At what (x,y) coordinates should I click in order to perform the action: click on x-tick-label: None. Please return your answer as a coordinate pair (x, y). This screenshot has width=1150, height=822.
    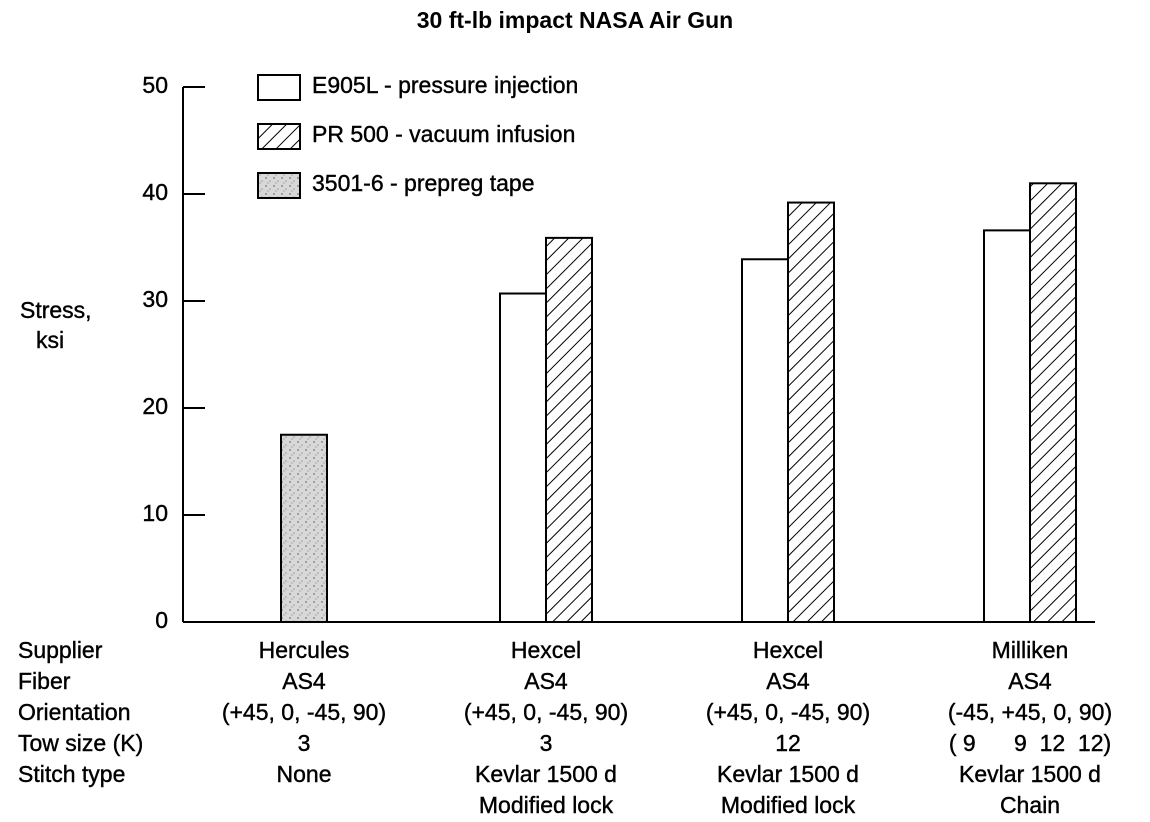
    Looking at the image, I should click on (304, 774).